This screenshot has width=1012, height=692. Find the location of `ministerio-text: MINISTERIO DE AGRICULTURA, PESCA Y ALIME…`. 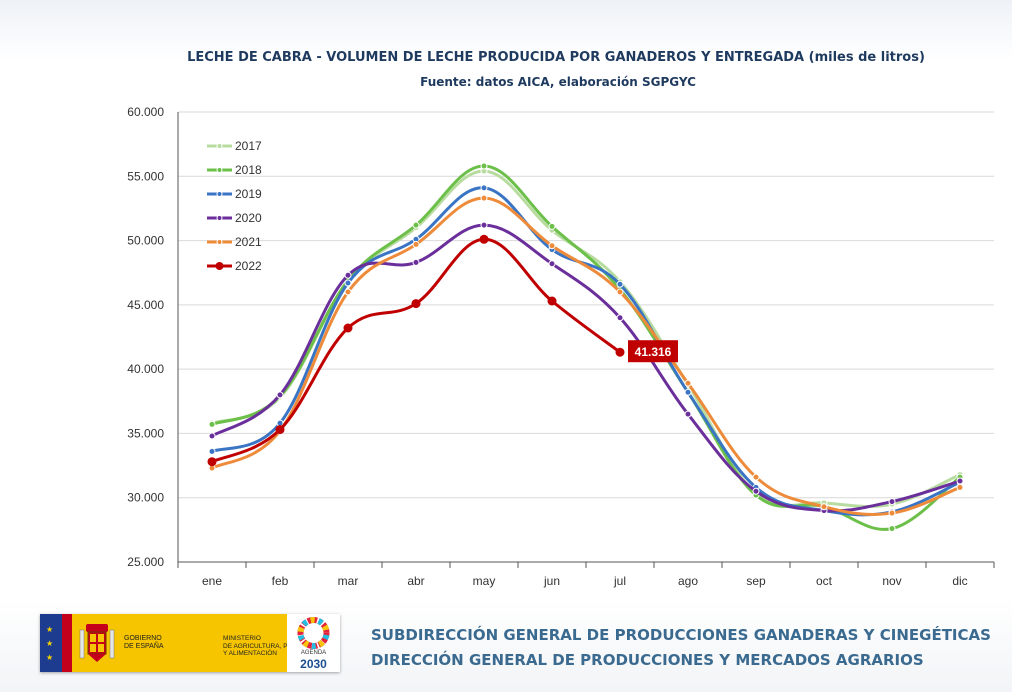

ministerio-text: MINISTERIO DE AGRICULTURA, PESCA Y ALIME… is located at coordinates (264, 646).